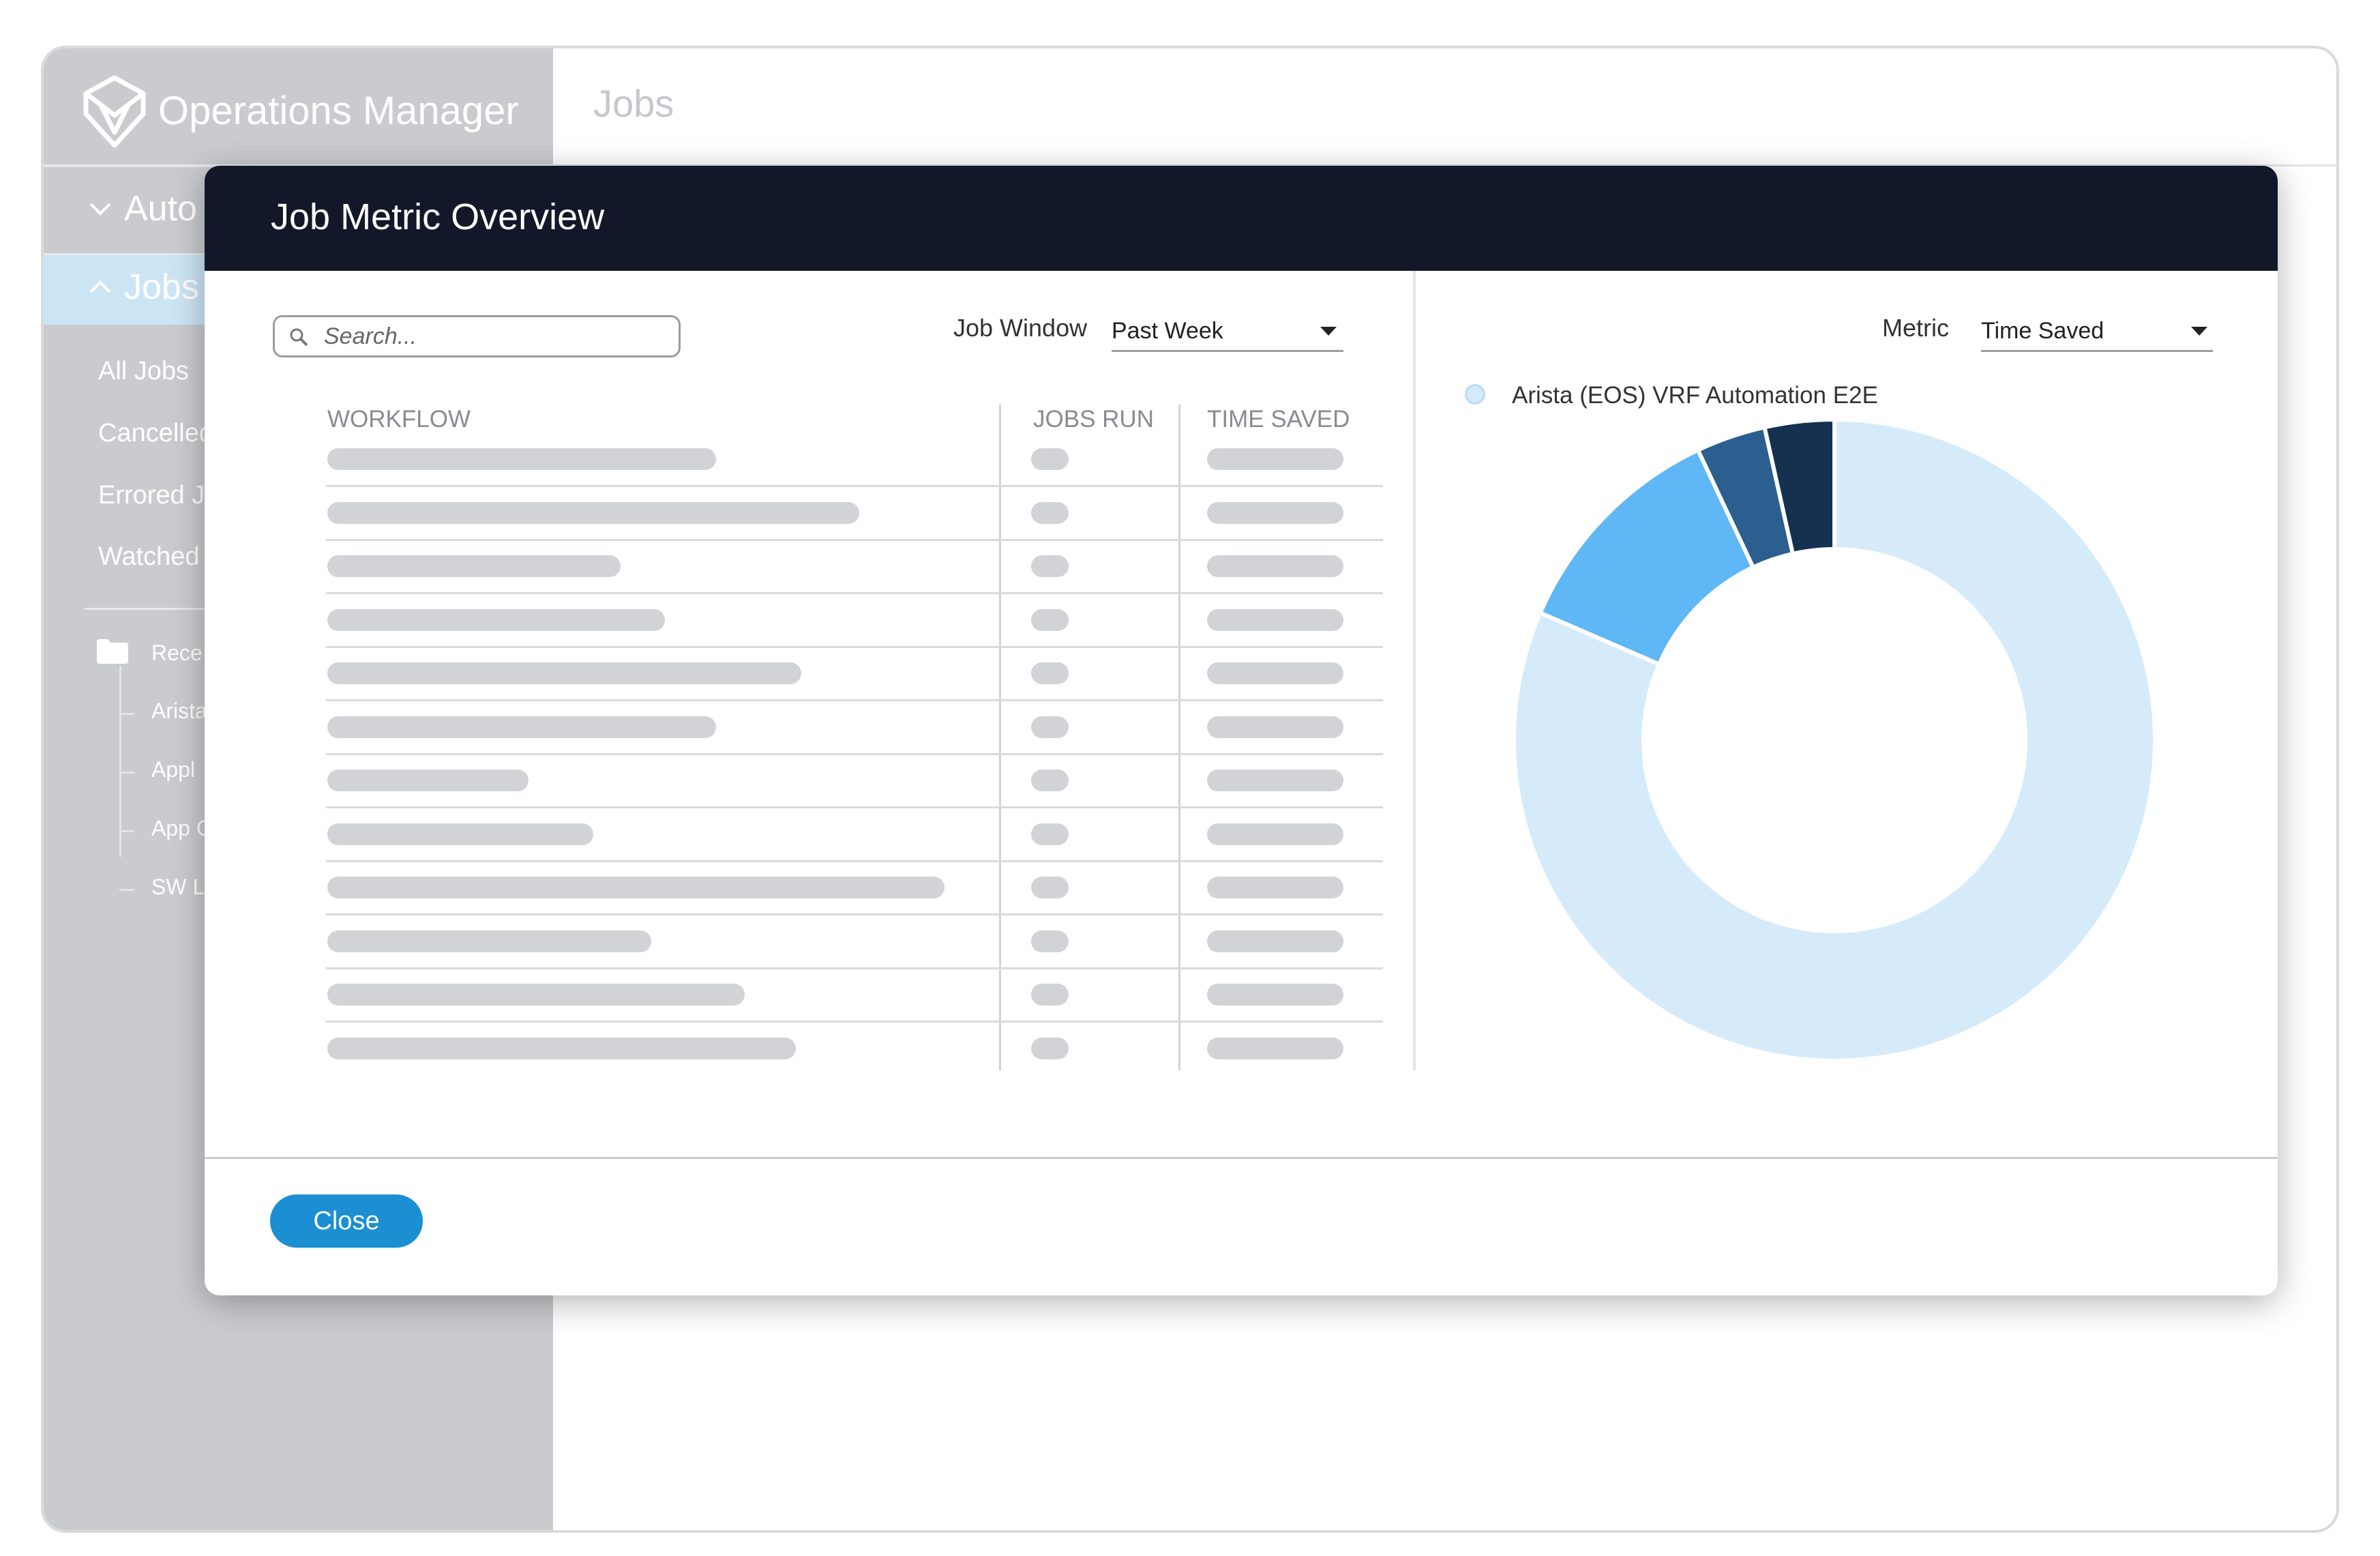  I want to click on page-title: Jobs, so click(633, 103).